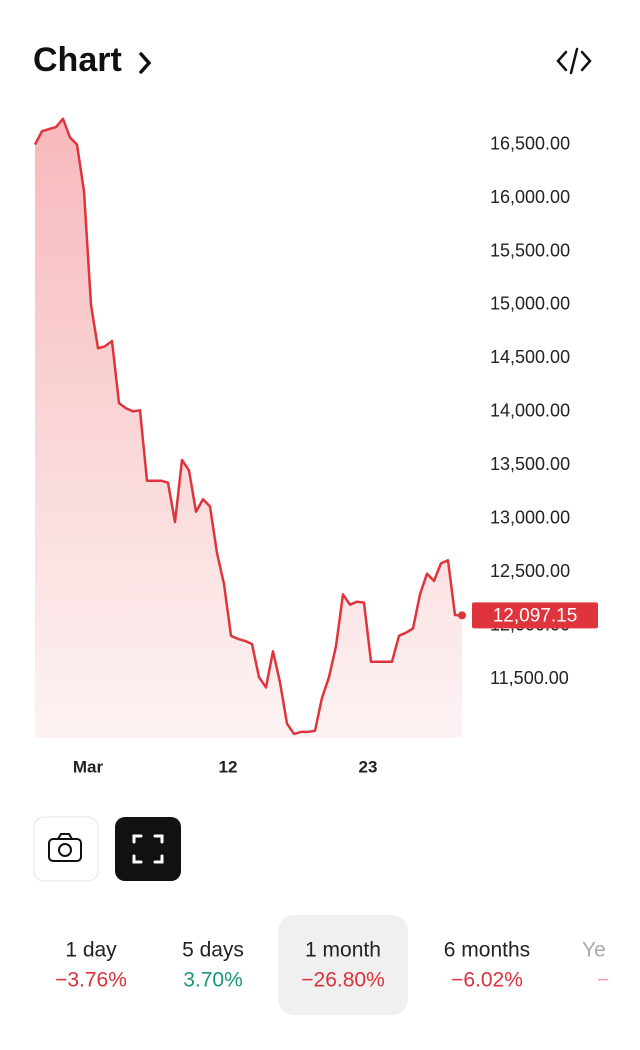 This screenshot has height=1050, width=640. I want to click on y-tick-label: 12,500.00, so click(530, 571).